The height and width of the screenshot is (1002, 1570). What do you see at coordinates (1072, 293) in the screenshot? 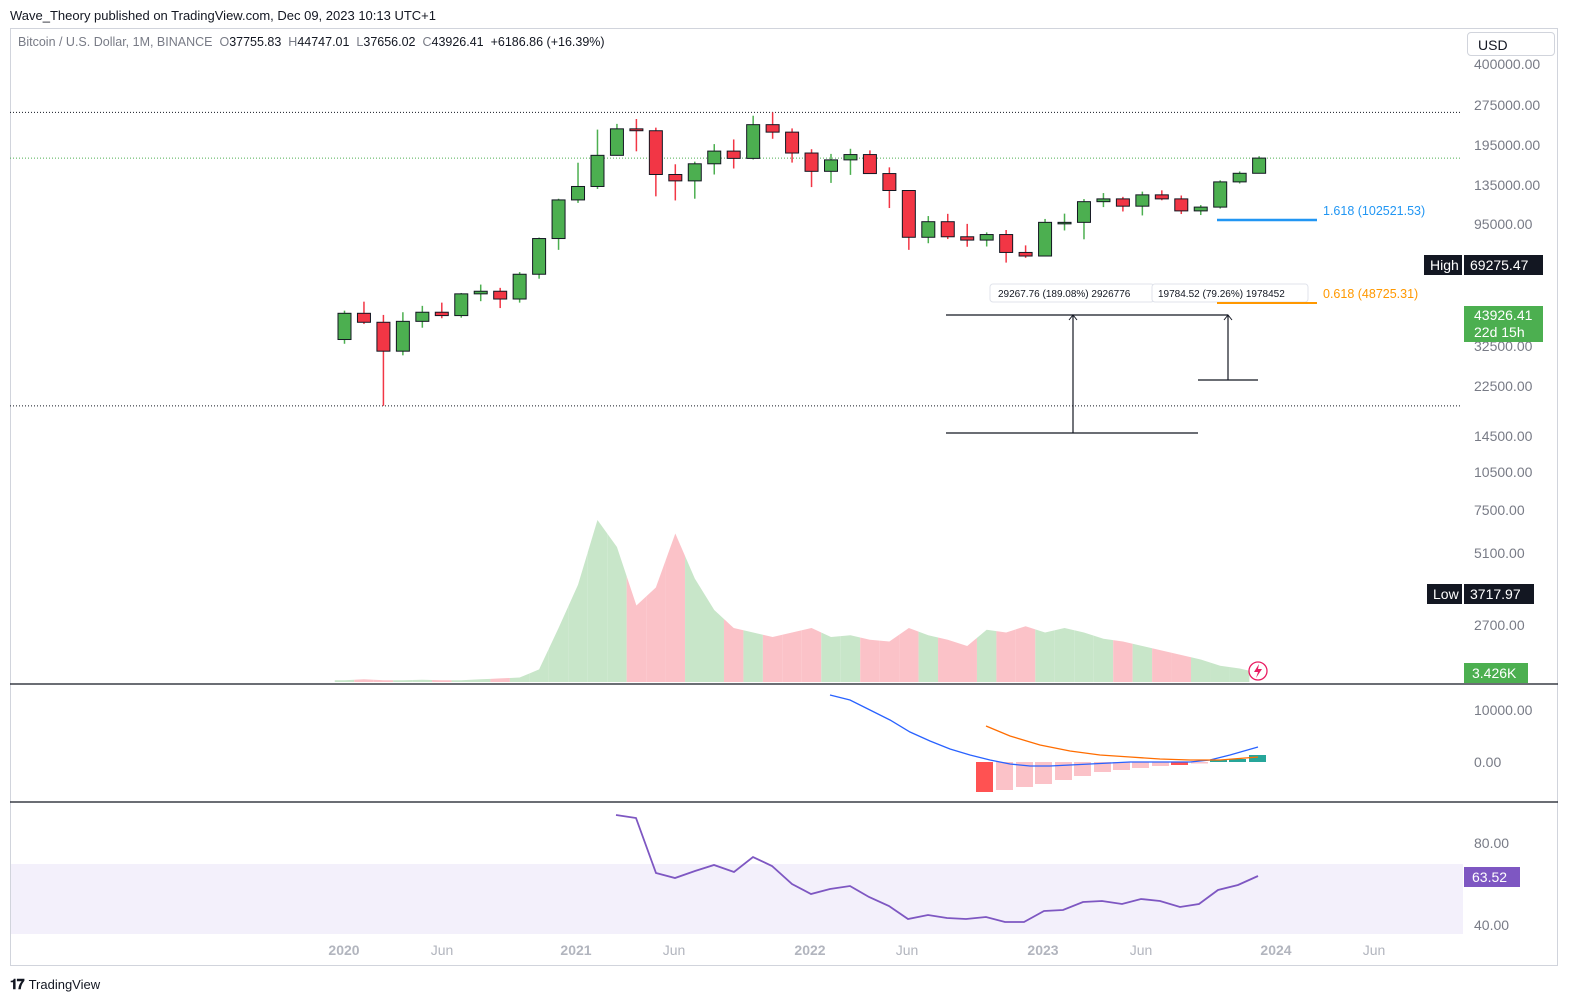
I see `measure-label-1: 29267.76 (189.08%) 2926776` at bounding box center [1072, 293].